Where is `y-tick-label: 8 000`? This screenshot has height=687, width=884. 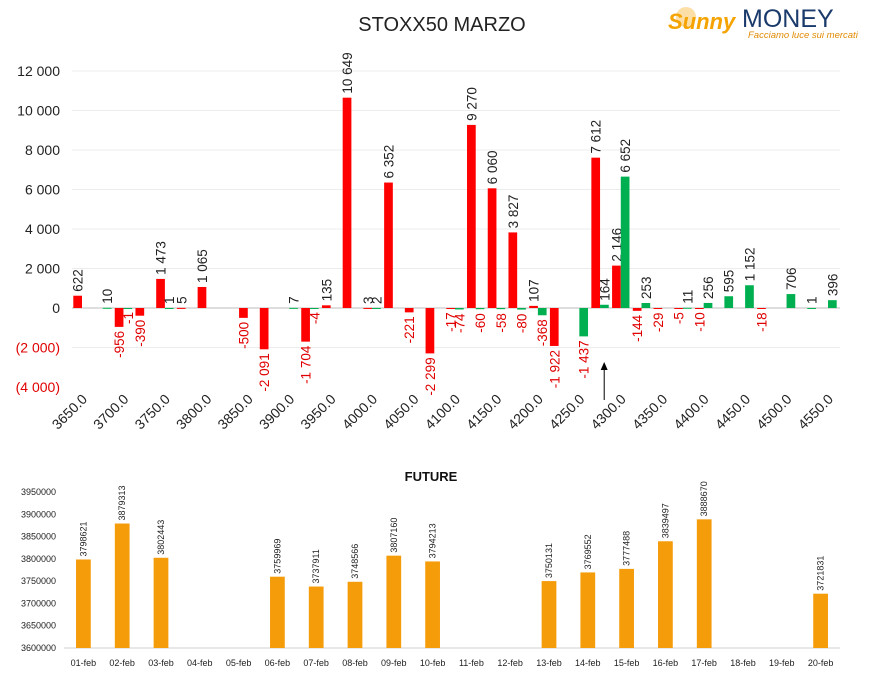
y-tick-label: 8 000 is located at coordinates (42, 150).